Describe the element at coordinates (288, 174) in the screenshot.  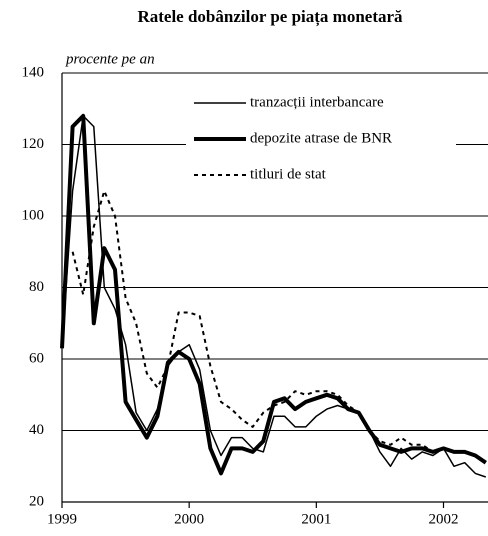
I see `legend-label: titluri de stat` at that location.